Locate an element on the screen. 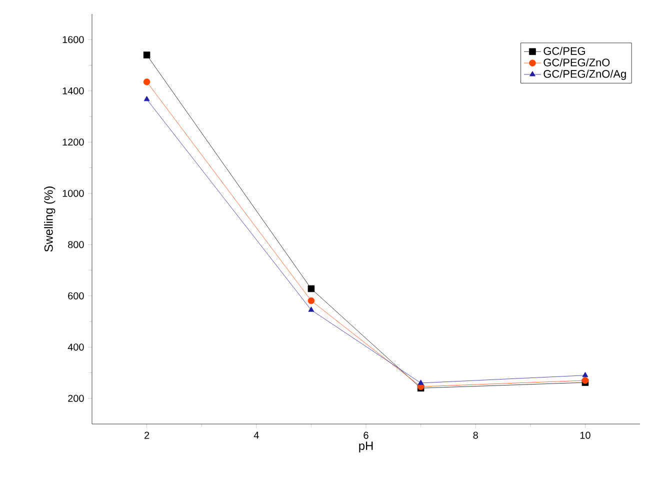  y-tick-label: 200 is located at coordinates (76, 398).